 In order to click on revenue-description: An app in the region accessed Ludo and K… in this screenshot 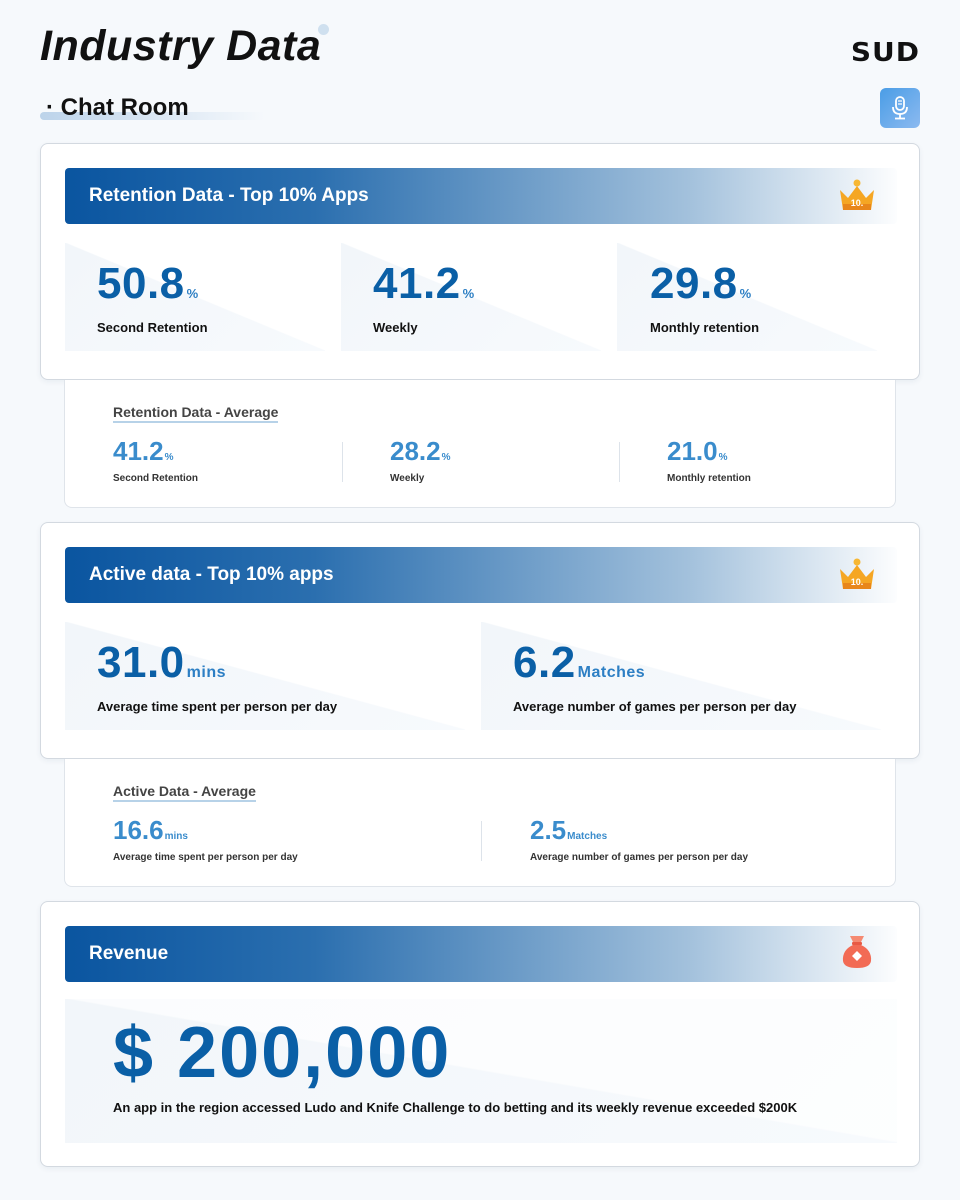, I will do `click(455, 1107)`.